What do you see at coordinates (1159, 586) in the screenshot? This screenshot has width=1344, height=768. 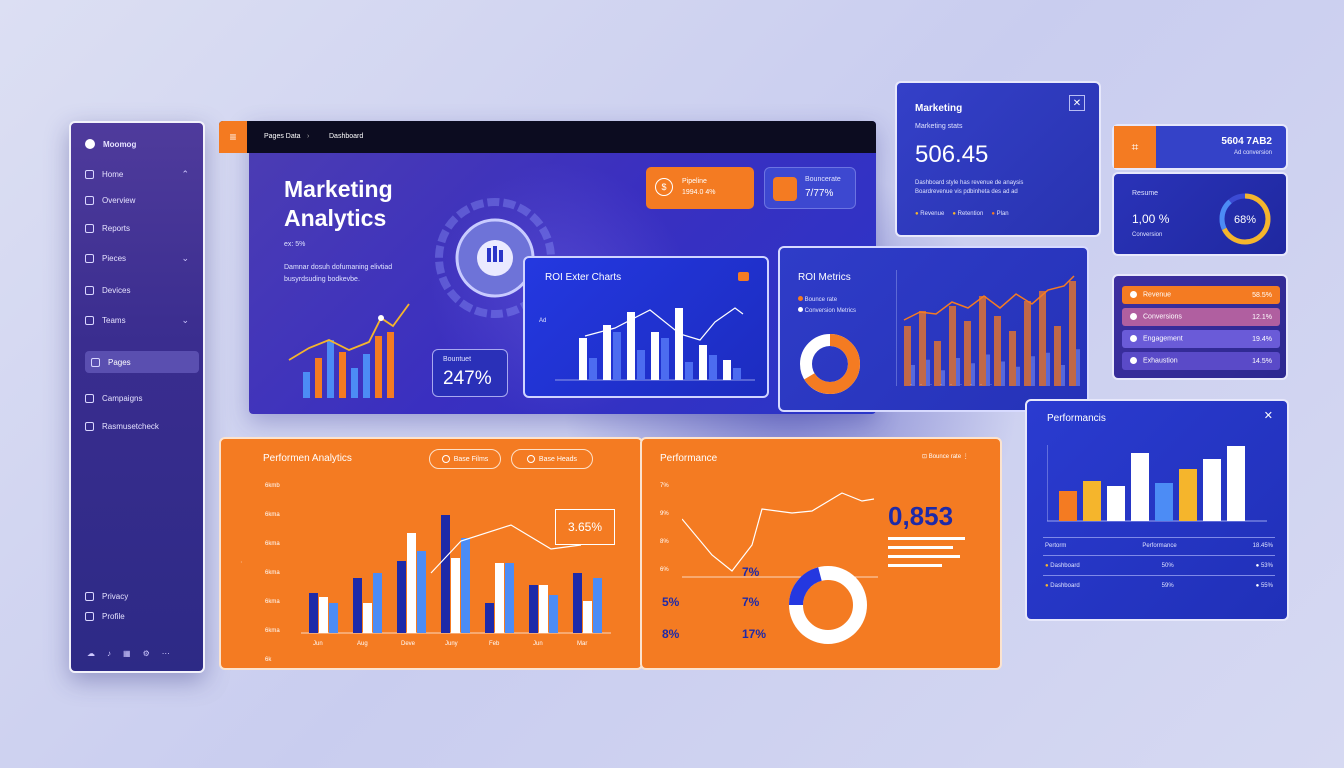 I see `table-row: ● Dashboard 59% ● 55%` at bounding box center [1159, 586].